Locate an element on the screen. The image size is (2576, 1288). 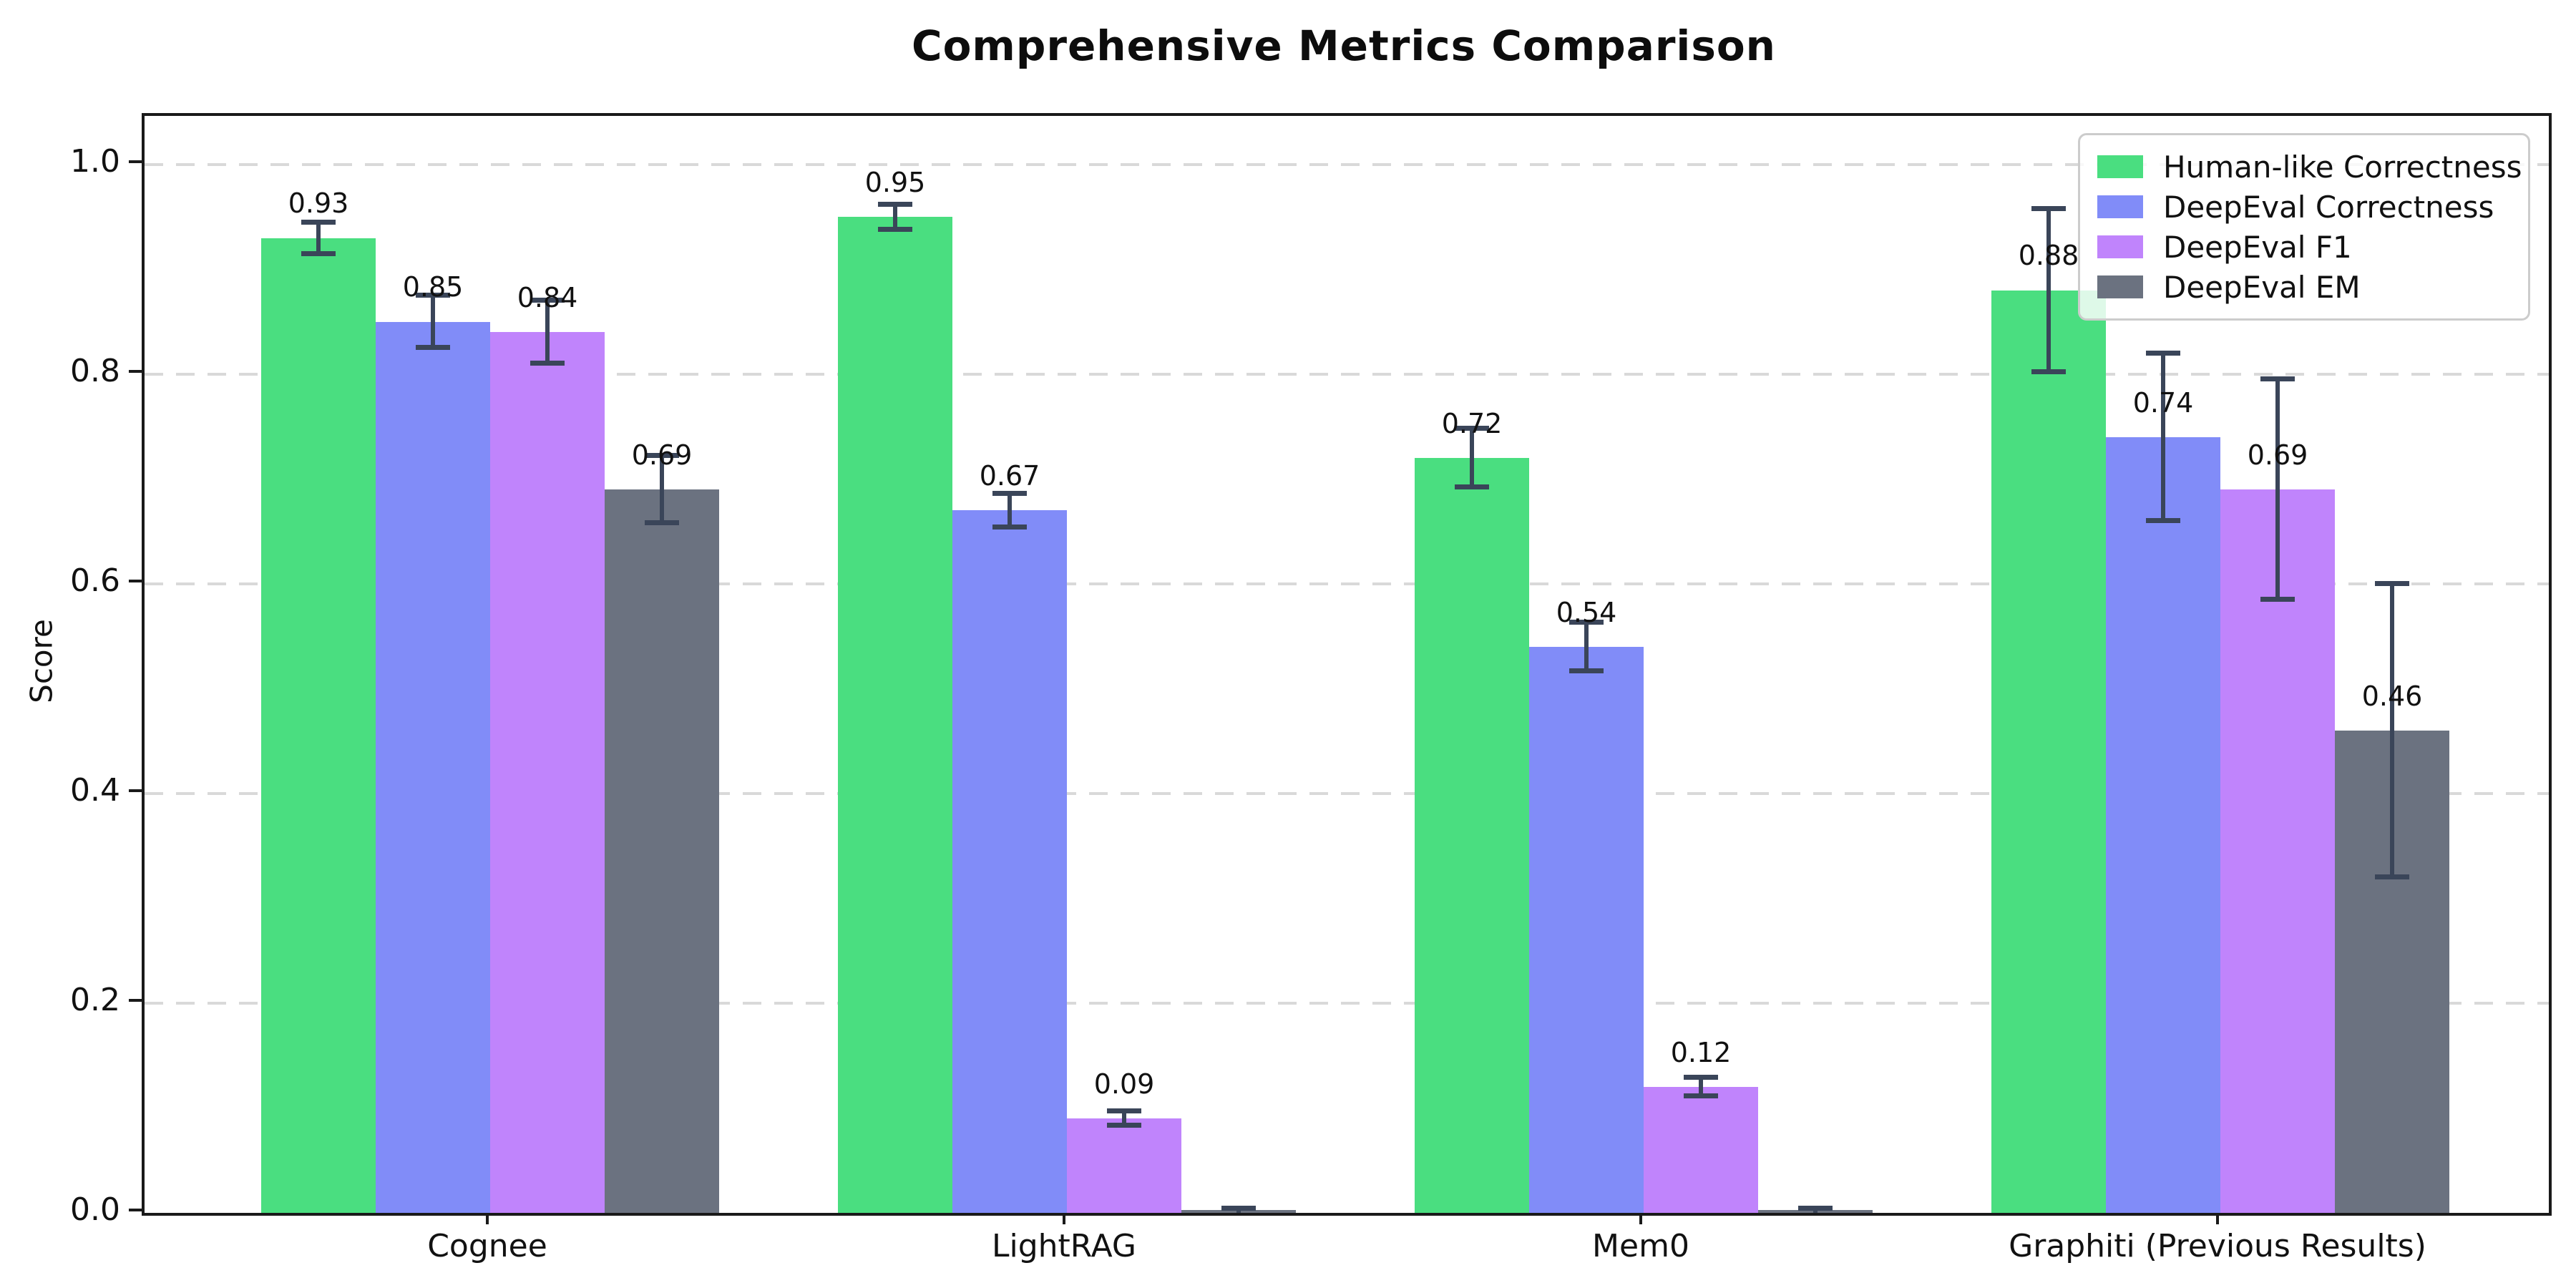
bar-value-label: 0.88 is located at coordinates (2048, 256).